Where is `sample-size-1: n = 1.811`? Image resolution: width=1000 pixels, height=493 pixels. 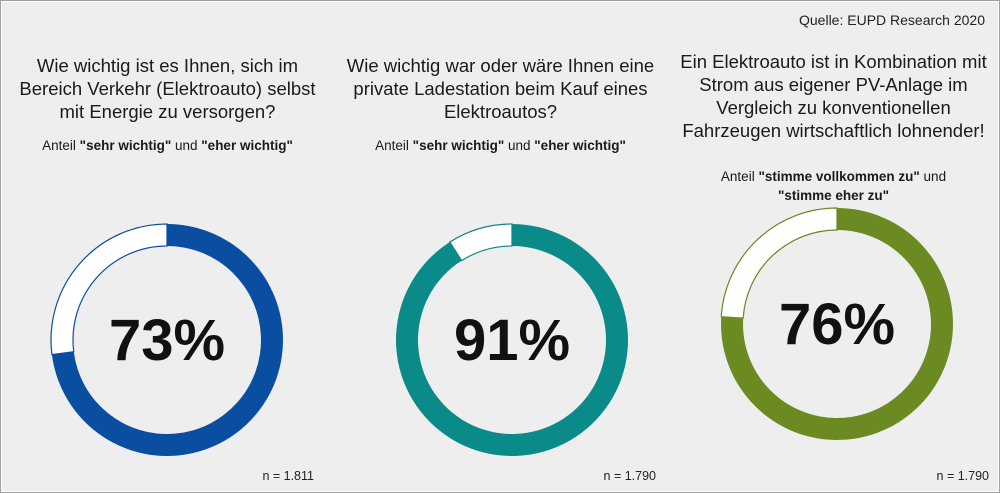 sample-size-1: n = 1.811 is located at coordinates (288, 476).